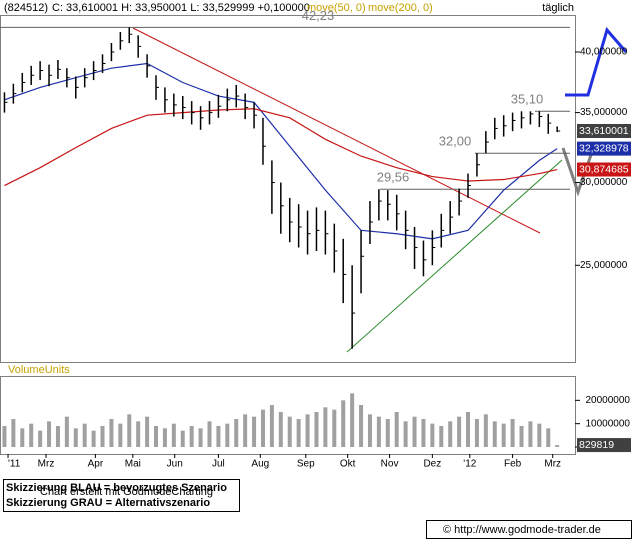  I want to click on volume-title: VolumeUnits, so click(39, 370).